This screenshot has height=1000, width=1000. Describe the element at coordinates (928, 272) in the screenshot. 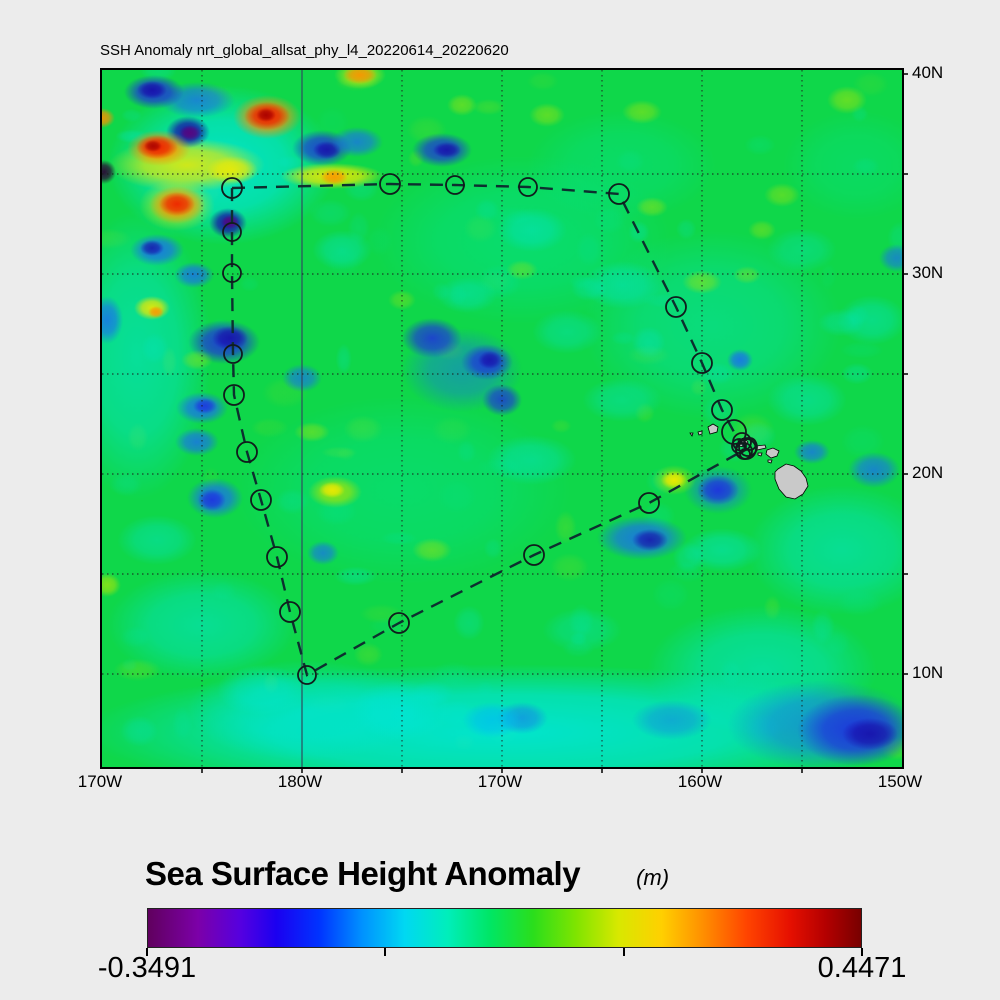

I see `y-axis-label: 30N` at that location.